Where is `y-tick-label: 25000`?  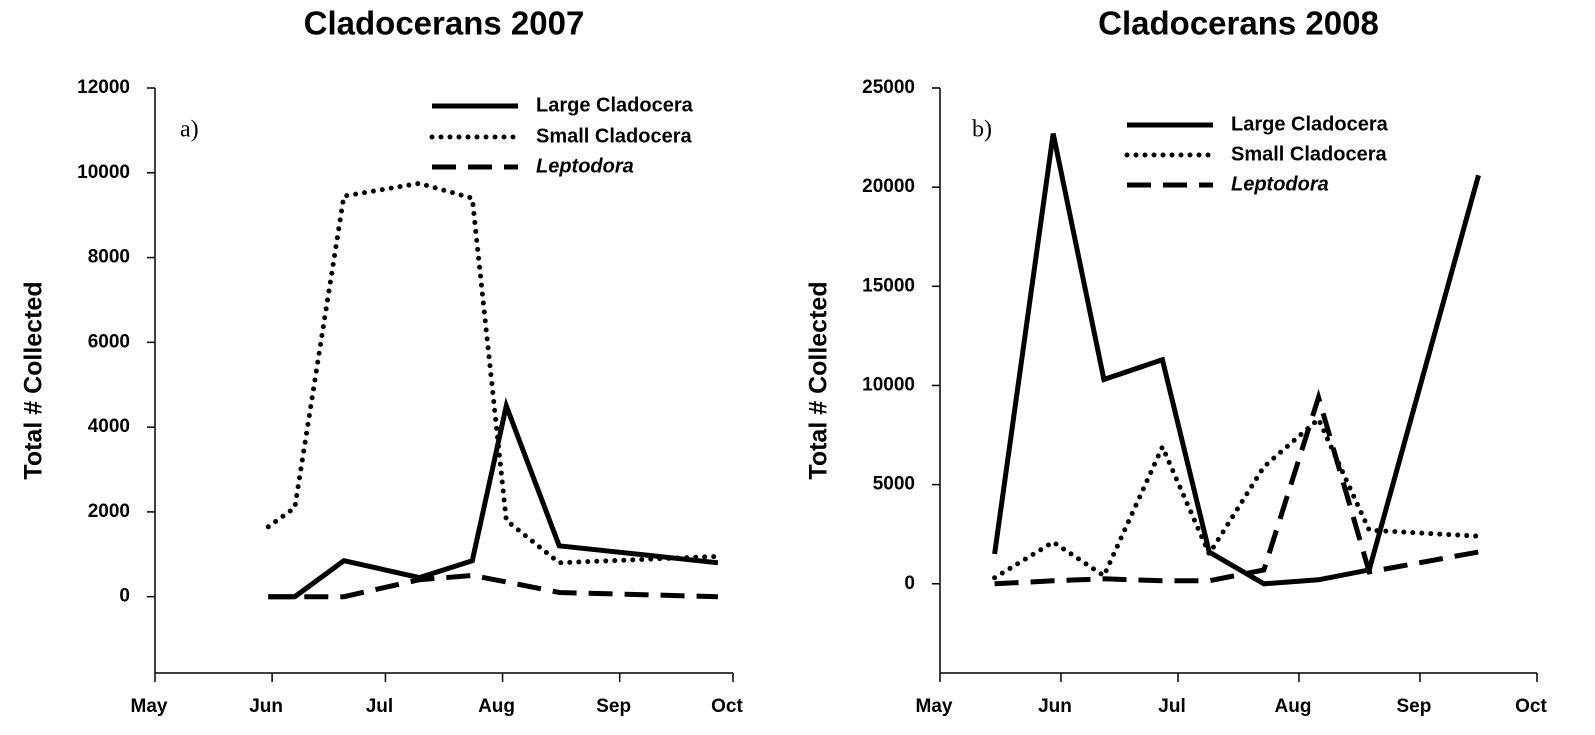
y-tick-label: 25000 is located at coordinates (888, 87).